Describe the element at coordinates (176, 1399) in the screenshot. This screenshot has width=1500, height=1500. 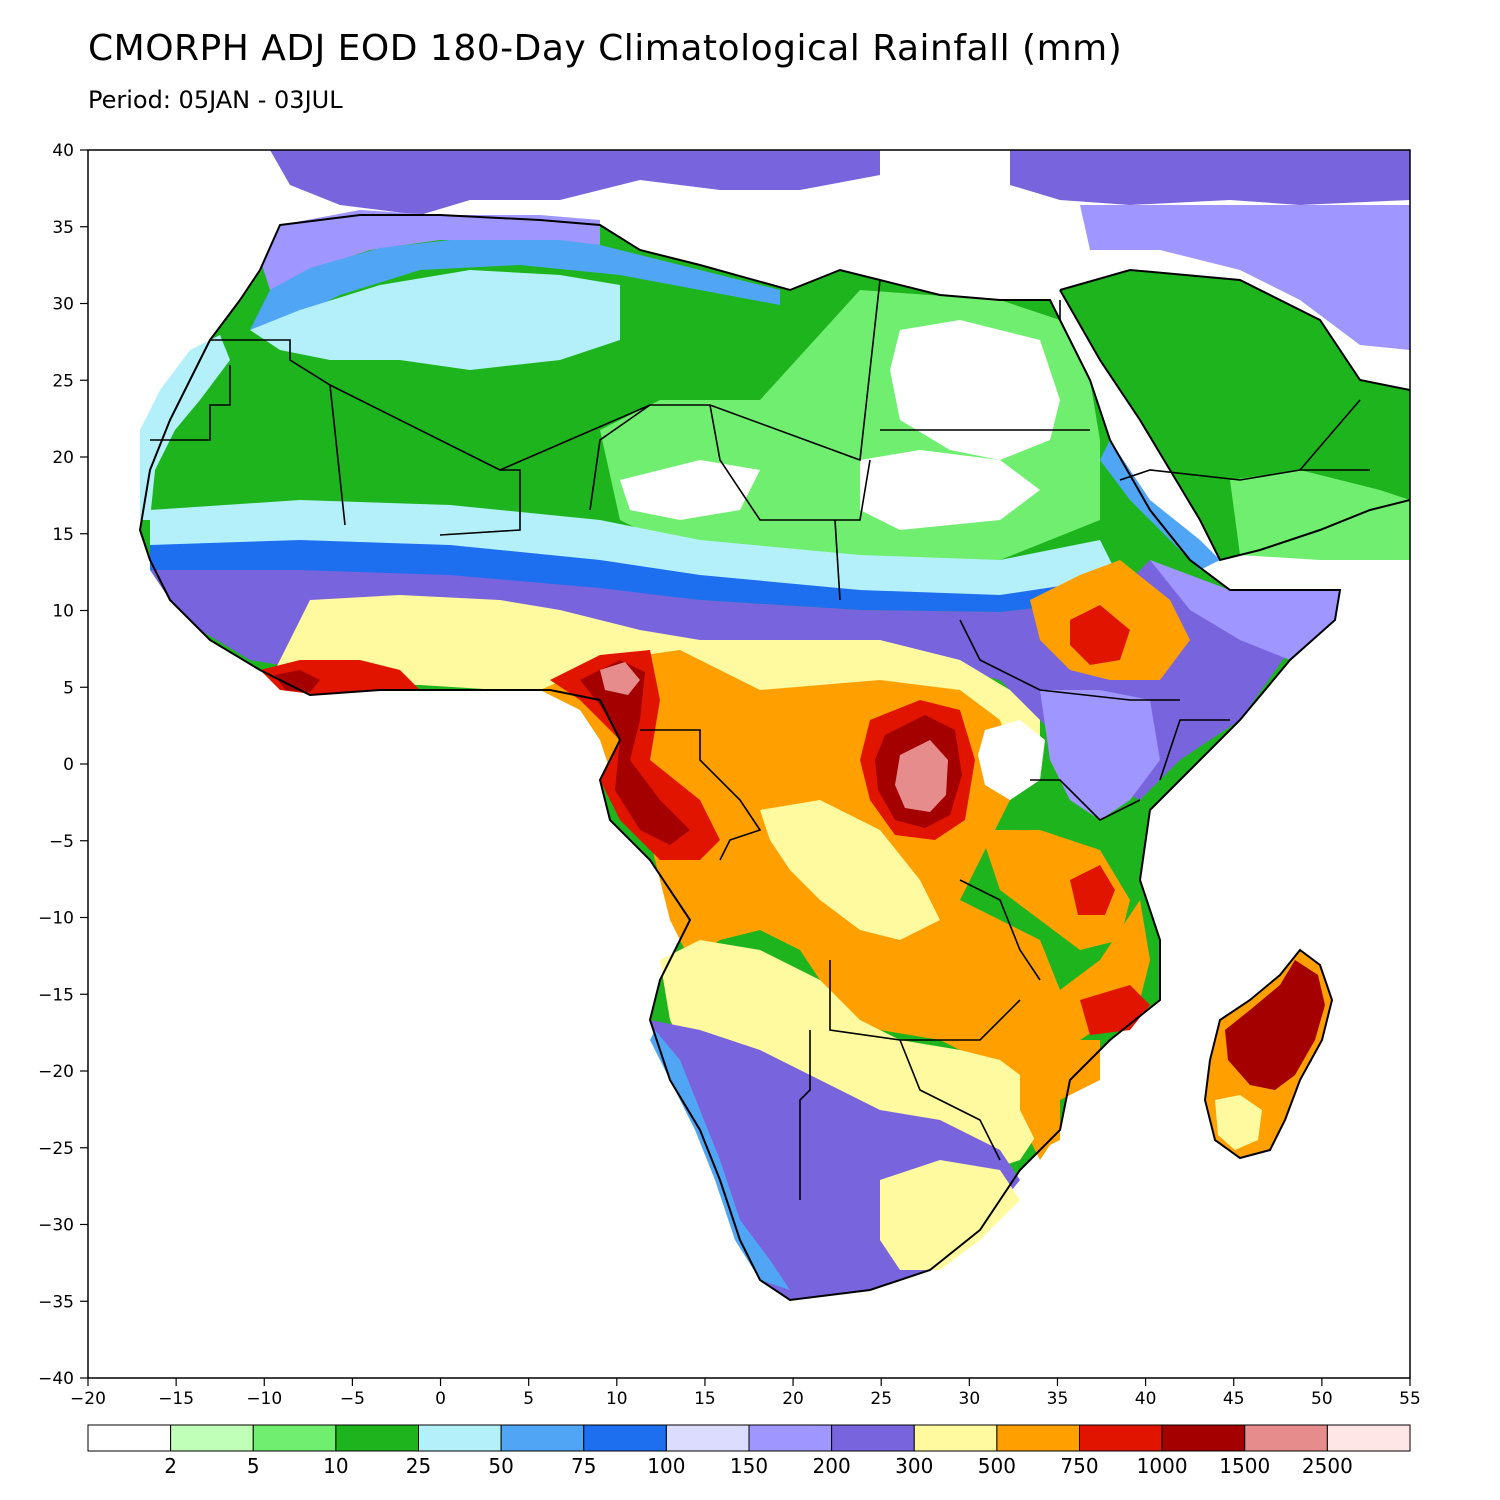
I see `lon-tick-label: −15` at that location.